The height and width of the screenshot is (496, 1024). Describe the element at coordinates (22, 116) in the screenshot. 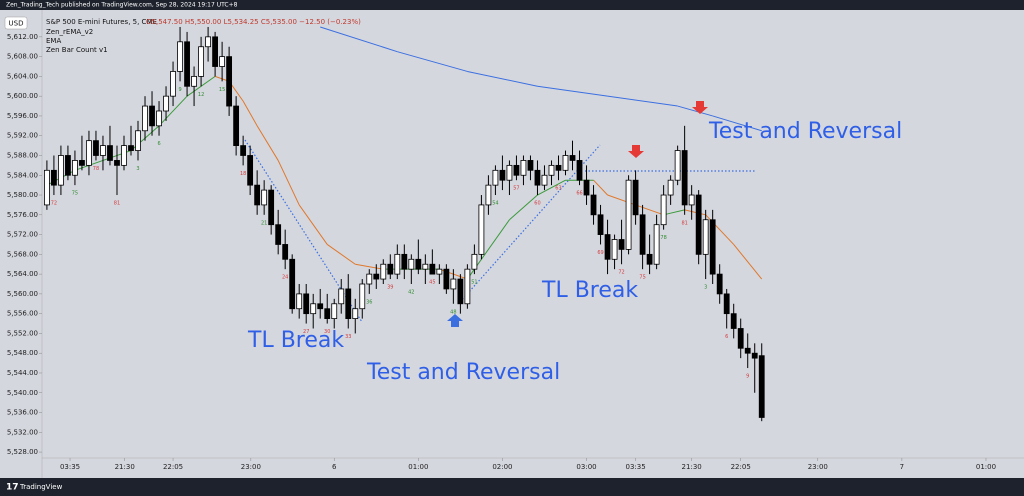

I see `y-tick-label: 5,596.00` at that location.